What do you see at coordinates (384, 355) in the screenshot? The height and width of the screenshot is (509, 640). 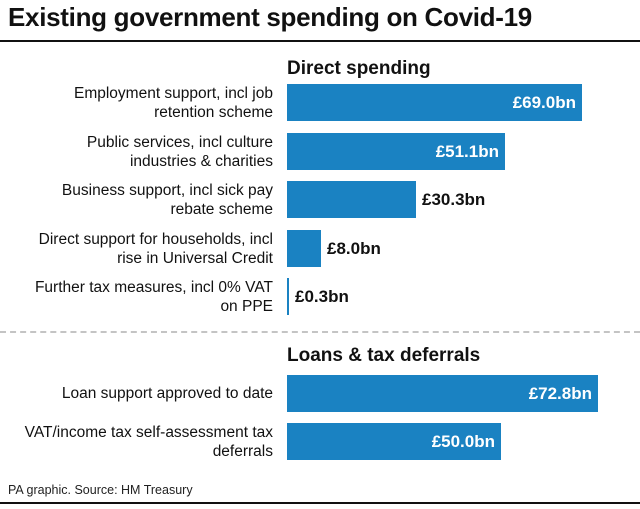 I see `section-title-loans-deferrals: Loans & tax deferrals` at bounding box center [384, 355].